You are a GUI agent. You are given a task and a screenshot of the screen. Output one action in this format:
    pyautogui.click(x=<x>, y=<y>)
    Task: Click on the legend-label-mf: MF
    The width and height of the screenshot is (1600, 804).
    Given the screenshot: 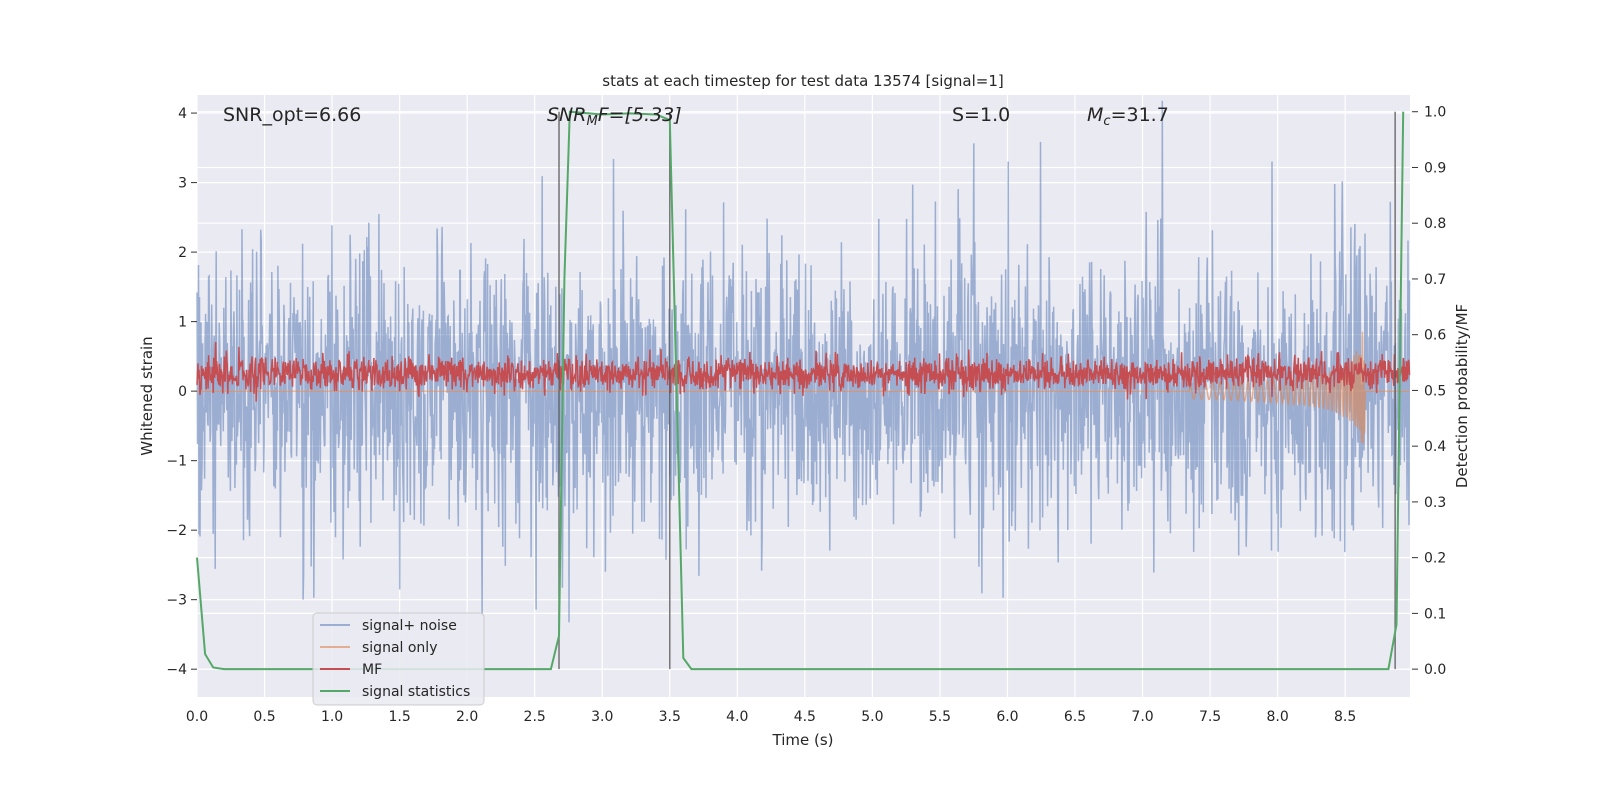 What is the action you would take?
    pyautogui.click(x=372, y=670)
    